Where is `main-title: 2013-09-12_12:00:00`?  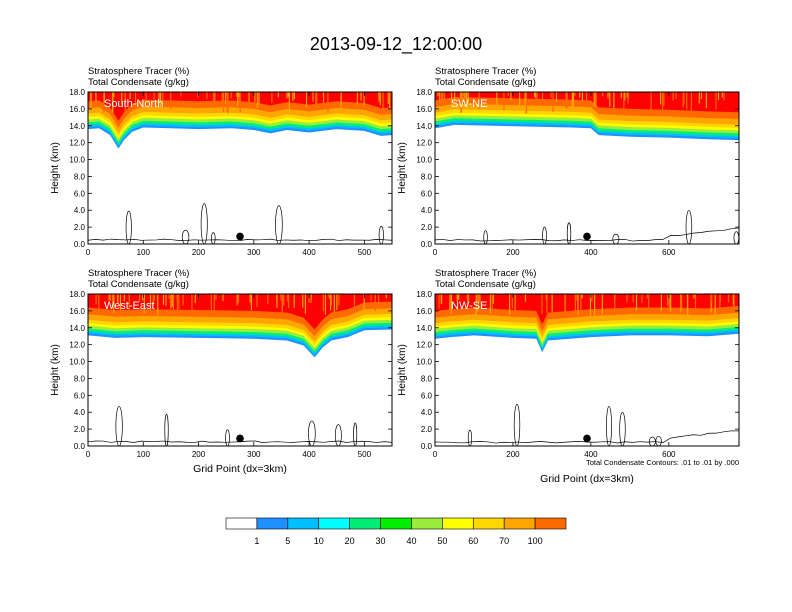 main-title: 2013-09-12_12:00:00 is located at coordinates (396, 44).